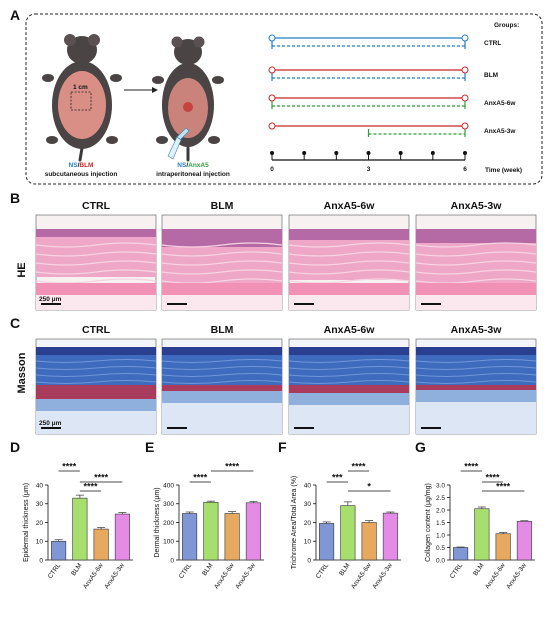 This screenshot has height=625, width=550. I want to click on mouse-subcutaneous-illustration, so click(82, 98).